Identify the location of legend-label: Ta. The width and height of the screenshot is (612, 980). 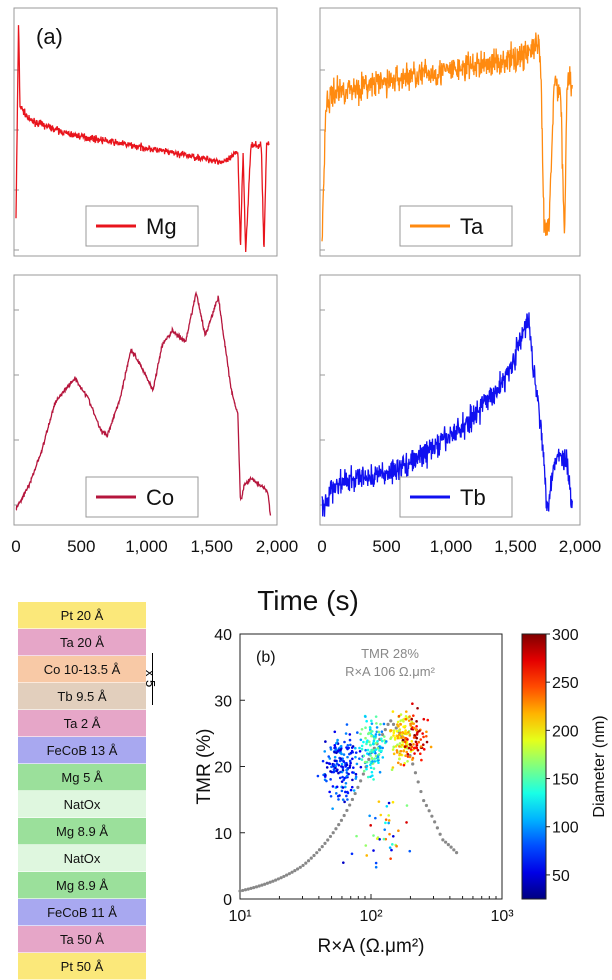
(472, 226).